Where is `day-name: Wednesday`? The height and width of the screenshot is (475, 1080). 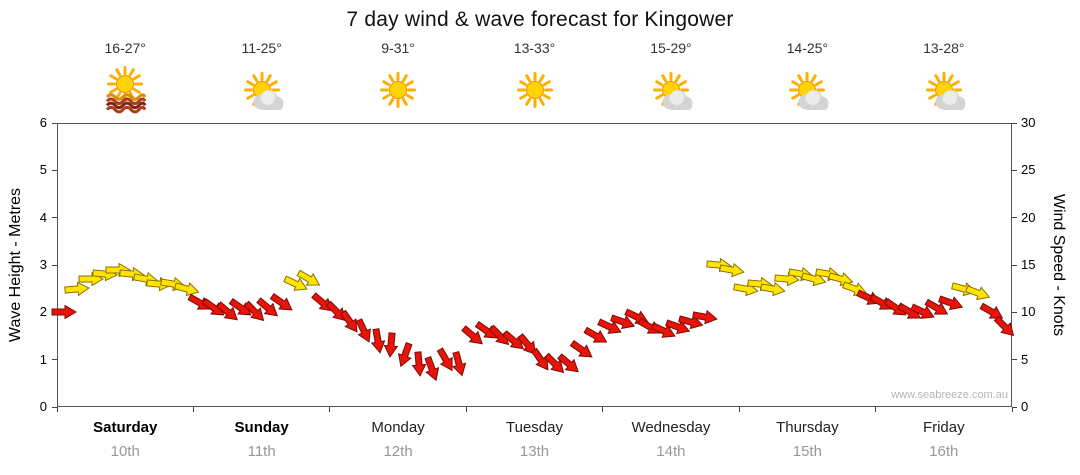 day-name: Wednesday is located at coordinates (671, 427).